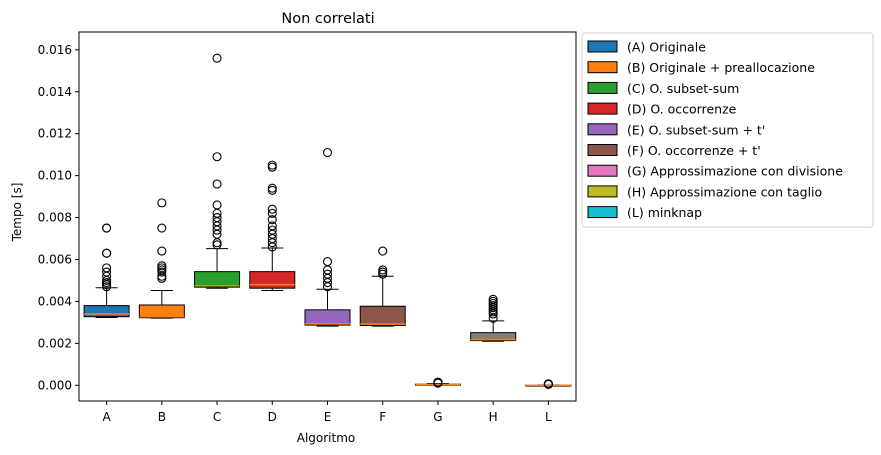  Describe the element at coordinates (55, 218) in the screenshot. I see `y-tick-label: 0.008` at that location.